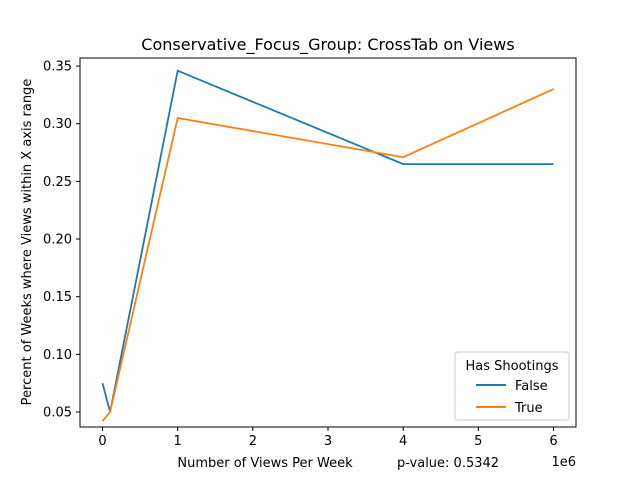 This screenshot has width=640, height=480. I want to click on y-tick-label: 0.25, so click(57, 182).